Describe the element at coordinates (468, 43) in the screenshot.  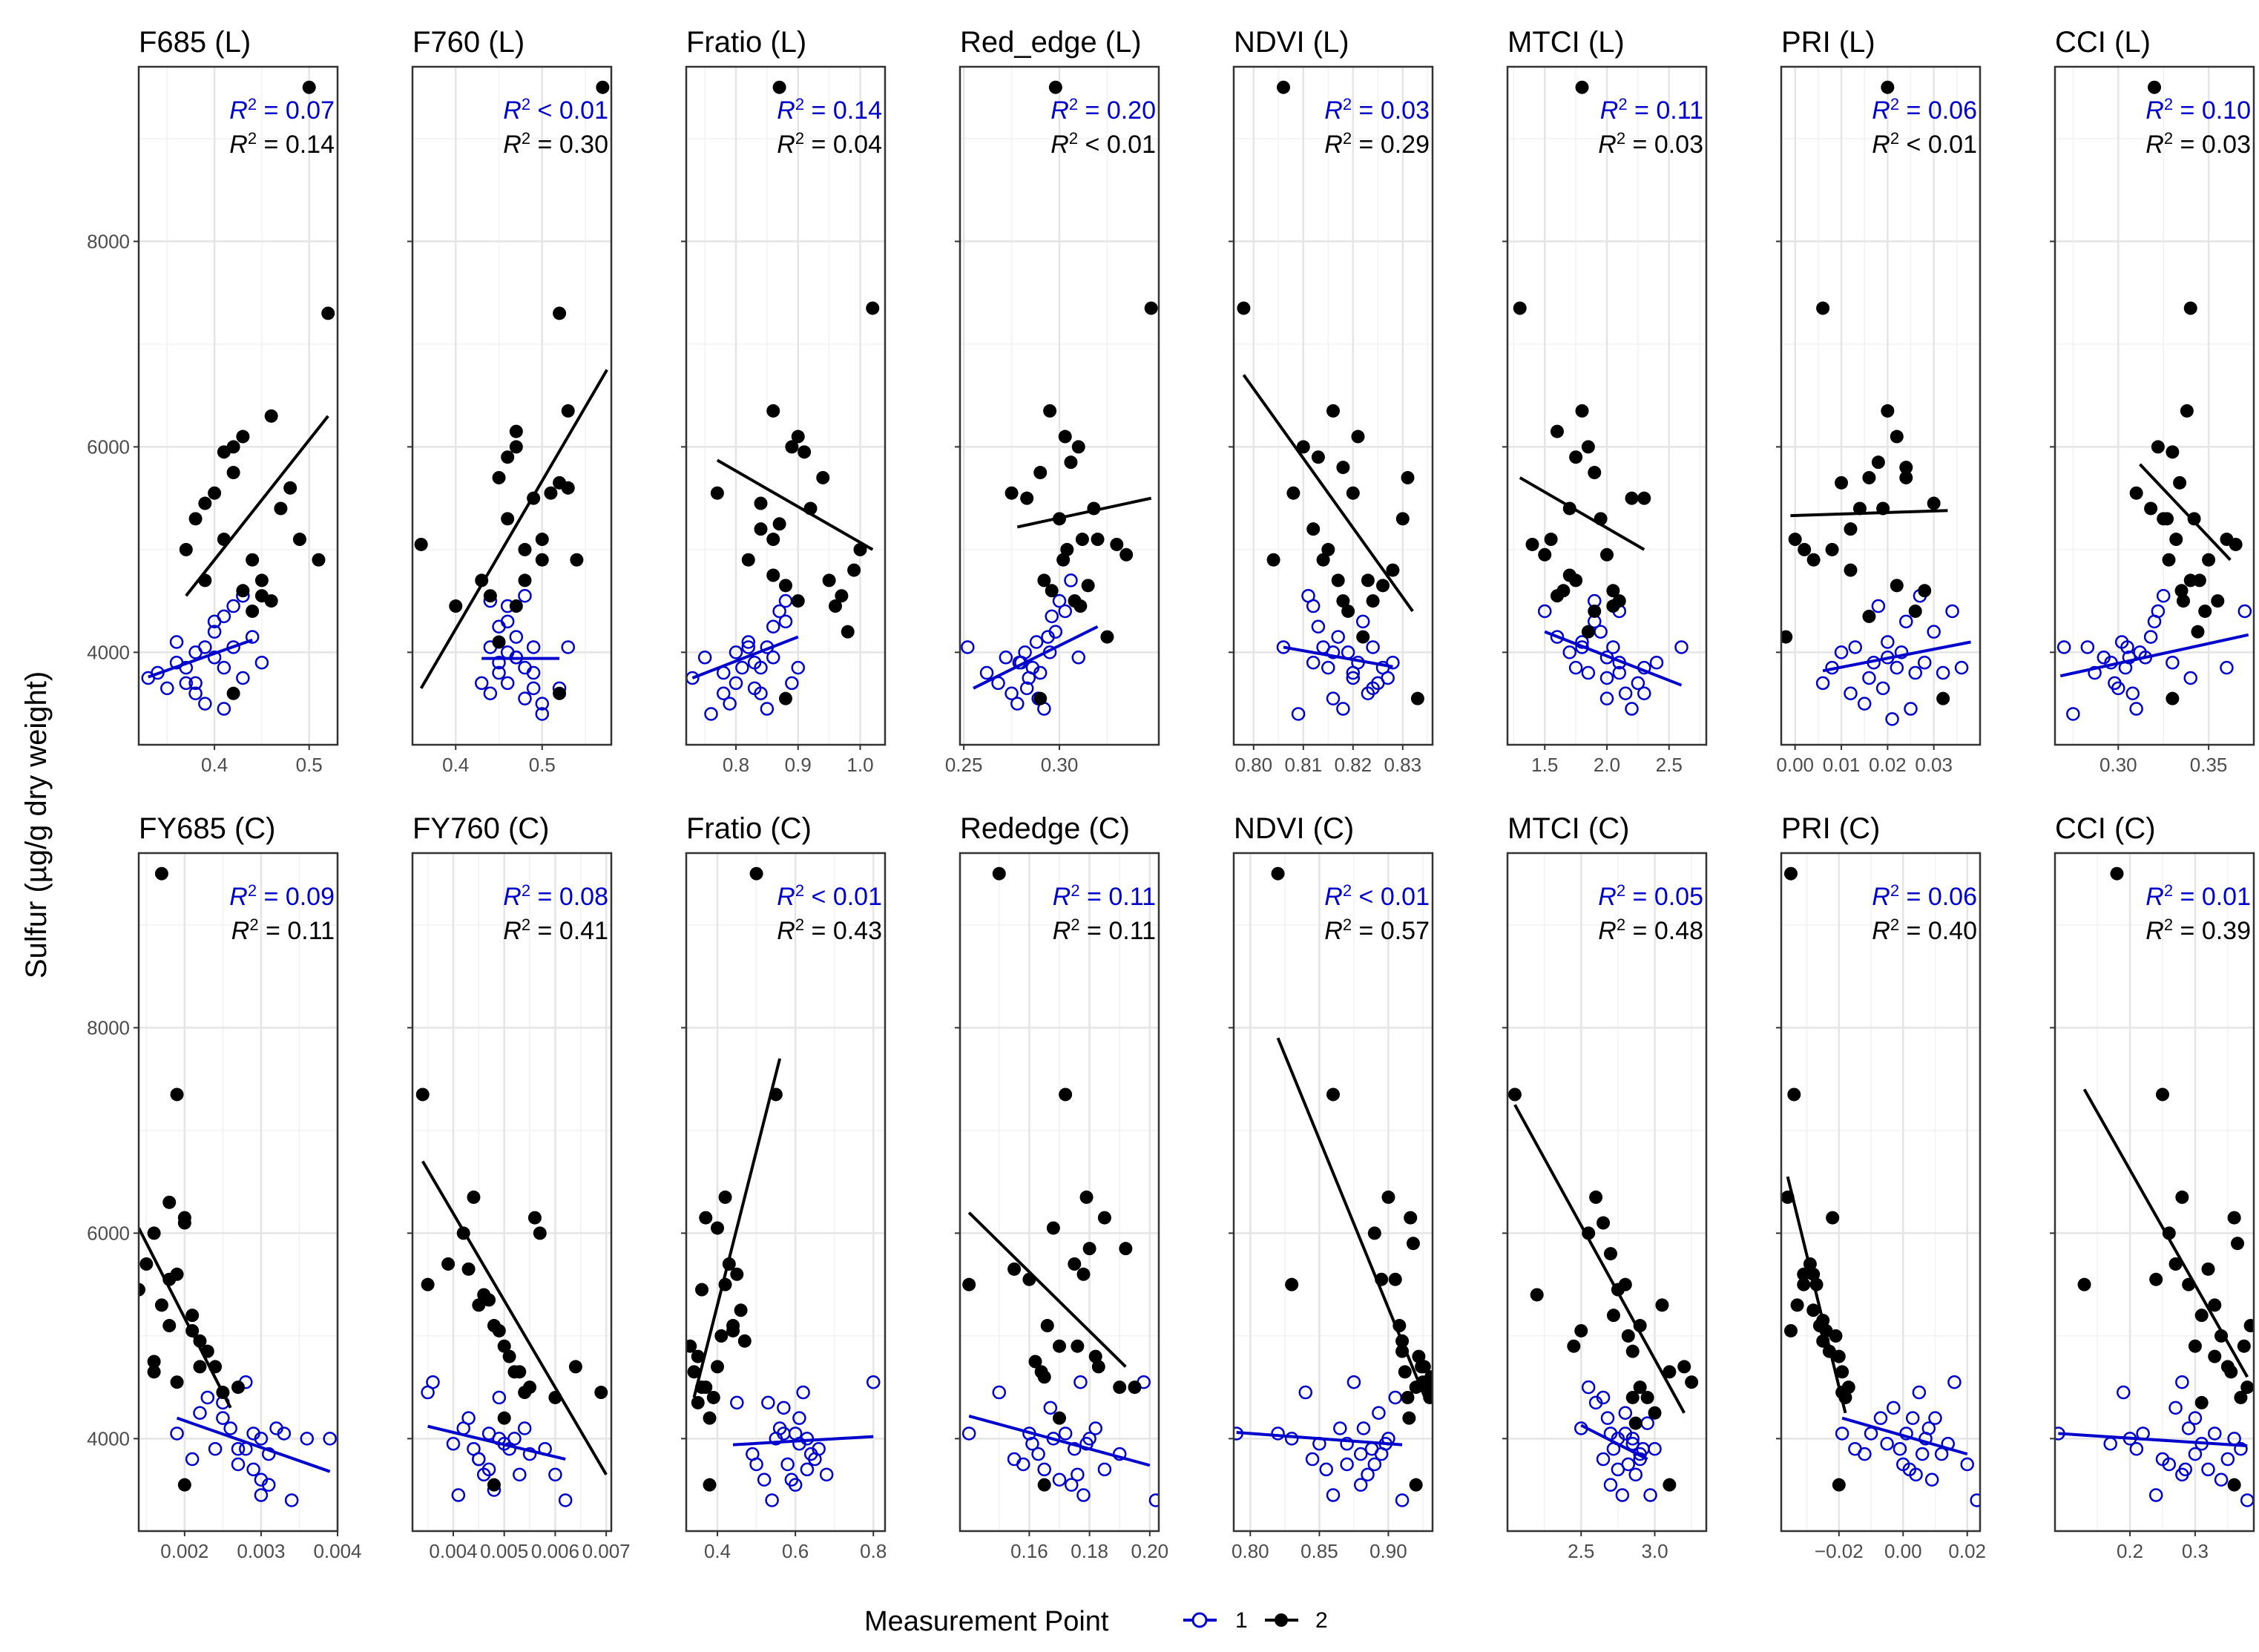
I see `panel-title: F760 (L)` at that location.